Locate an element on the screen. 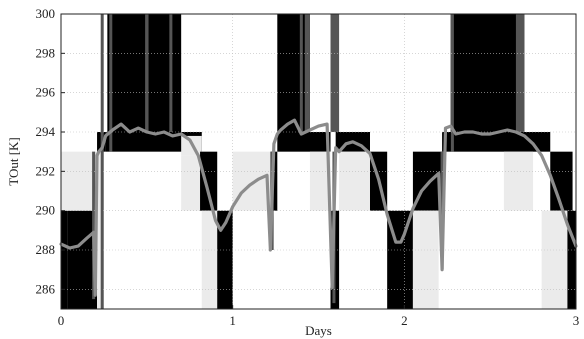  y-tick-label: 294 is located at coordinates (46, 131).